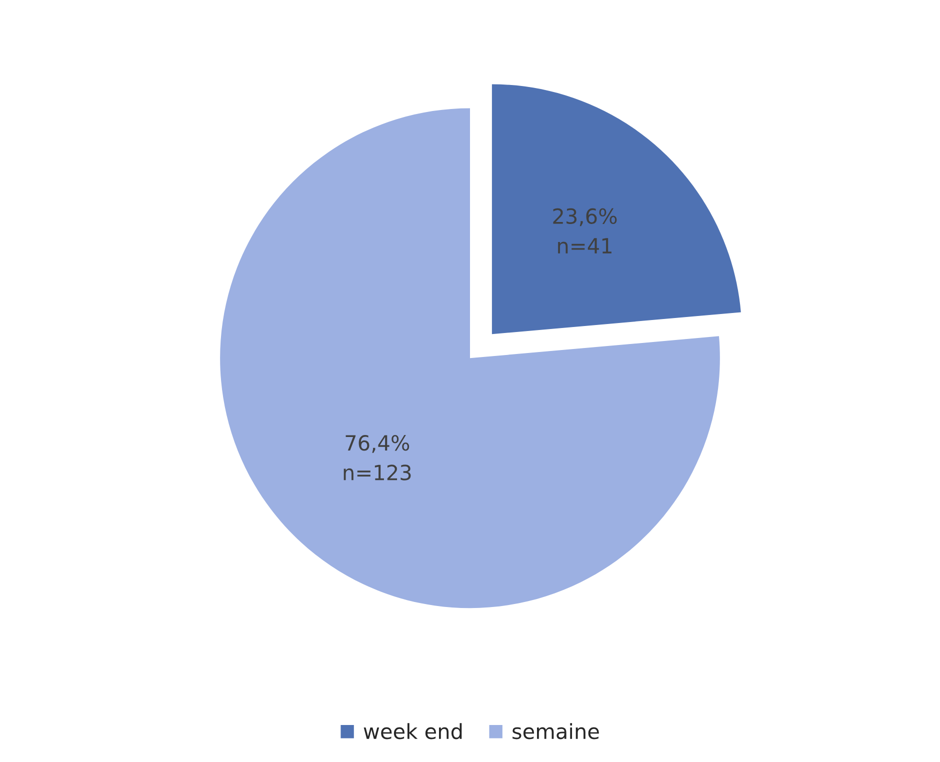  I want to click on data-label: 76,4% n=123, so click(377, 457).